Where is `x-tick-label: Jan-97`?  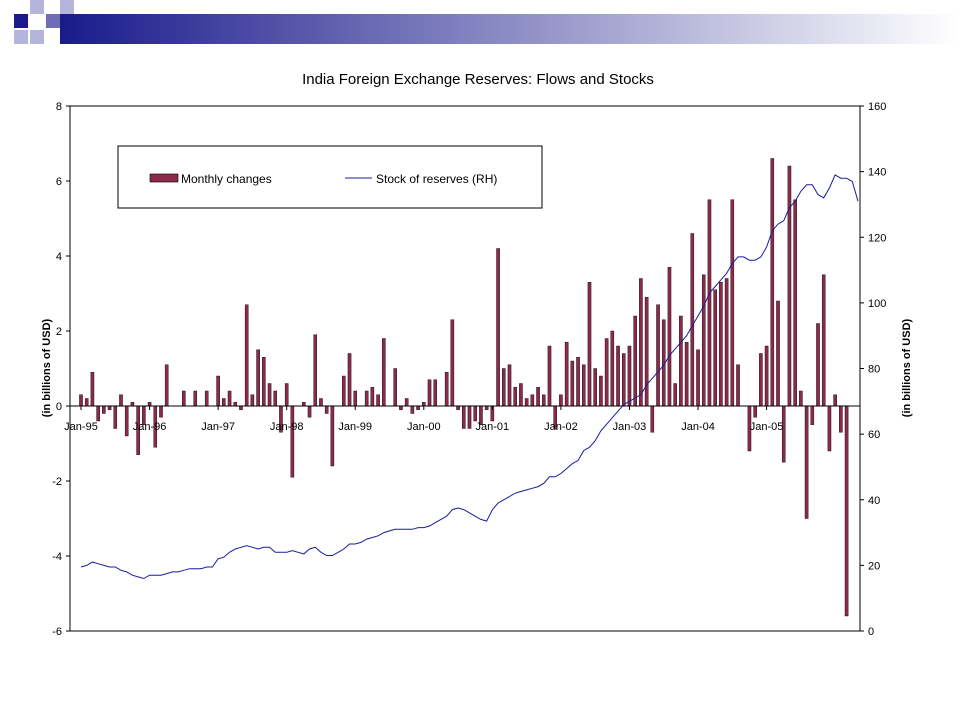 x-tick-label: Jan-97 is located at coordinates (218, 427).